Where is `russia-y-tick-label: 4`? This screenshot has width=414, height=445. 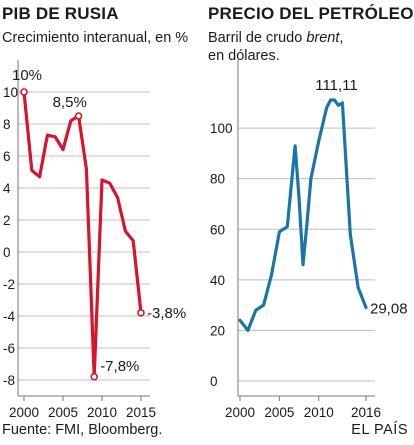 russia-y-tick-label: 4 is located at coordinates (7, 188).